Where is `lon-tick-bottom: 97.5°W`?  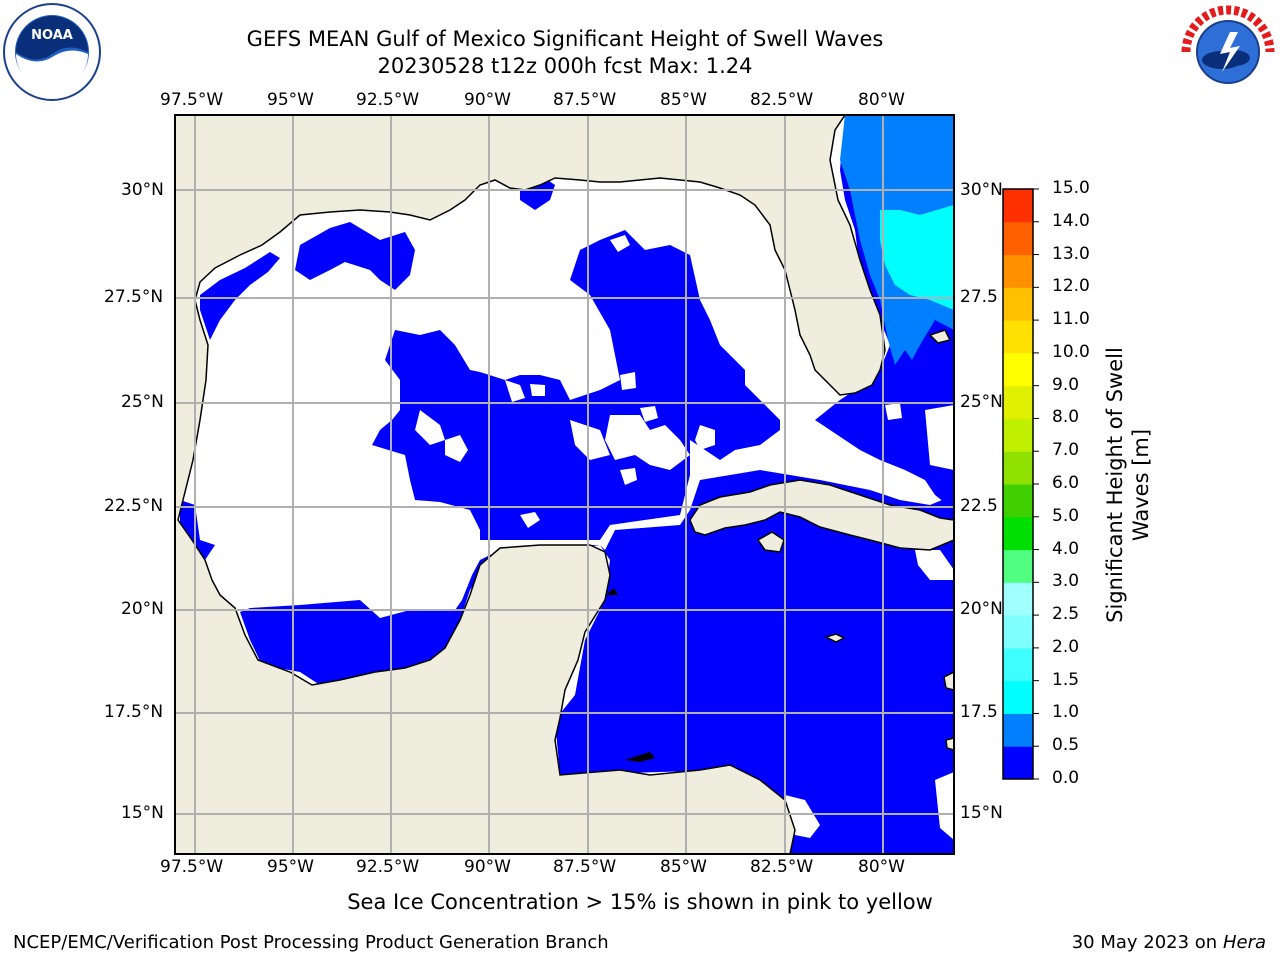
lon-tick-bottom: 97.5°W is located at coordinates (192, 867).